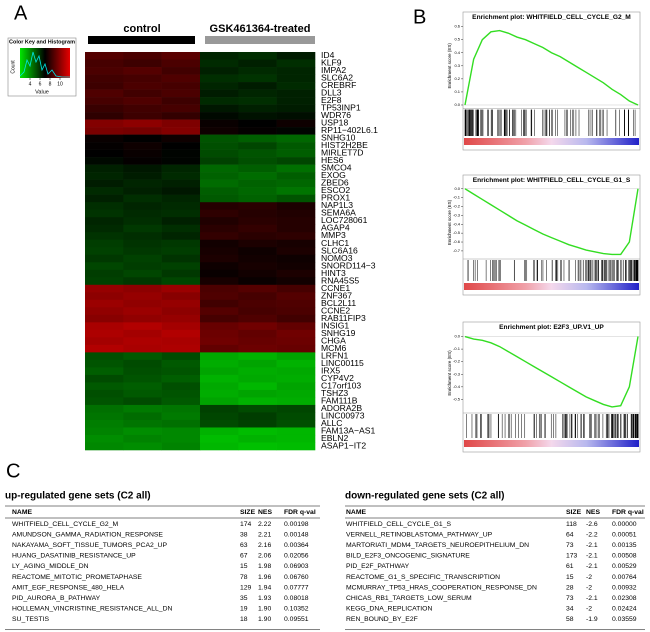  I want to click on table-cell: SU_TESTIS, so click(30, 619).